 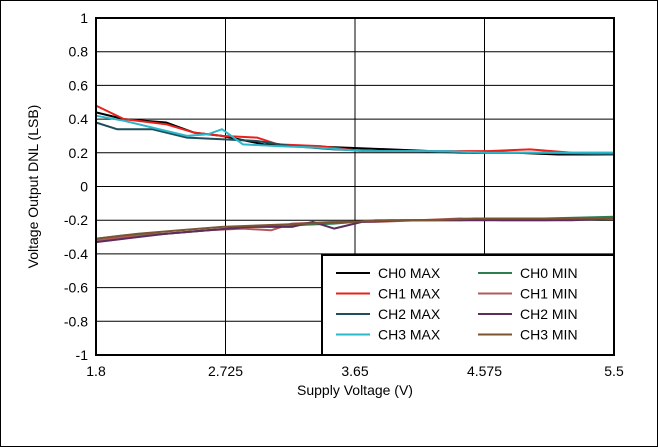 I want to click on x-tick-label: 3.65, so click(x=354, y=371).